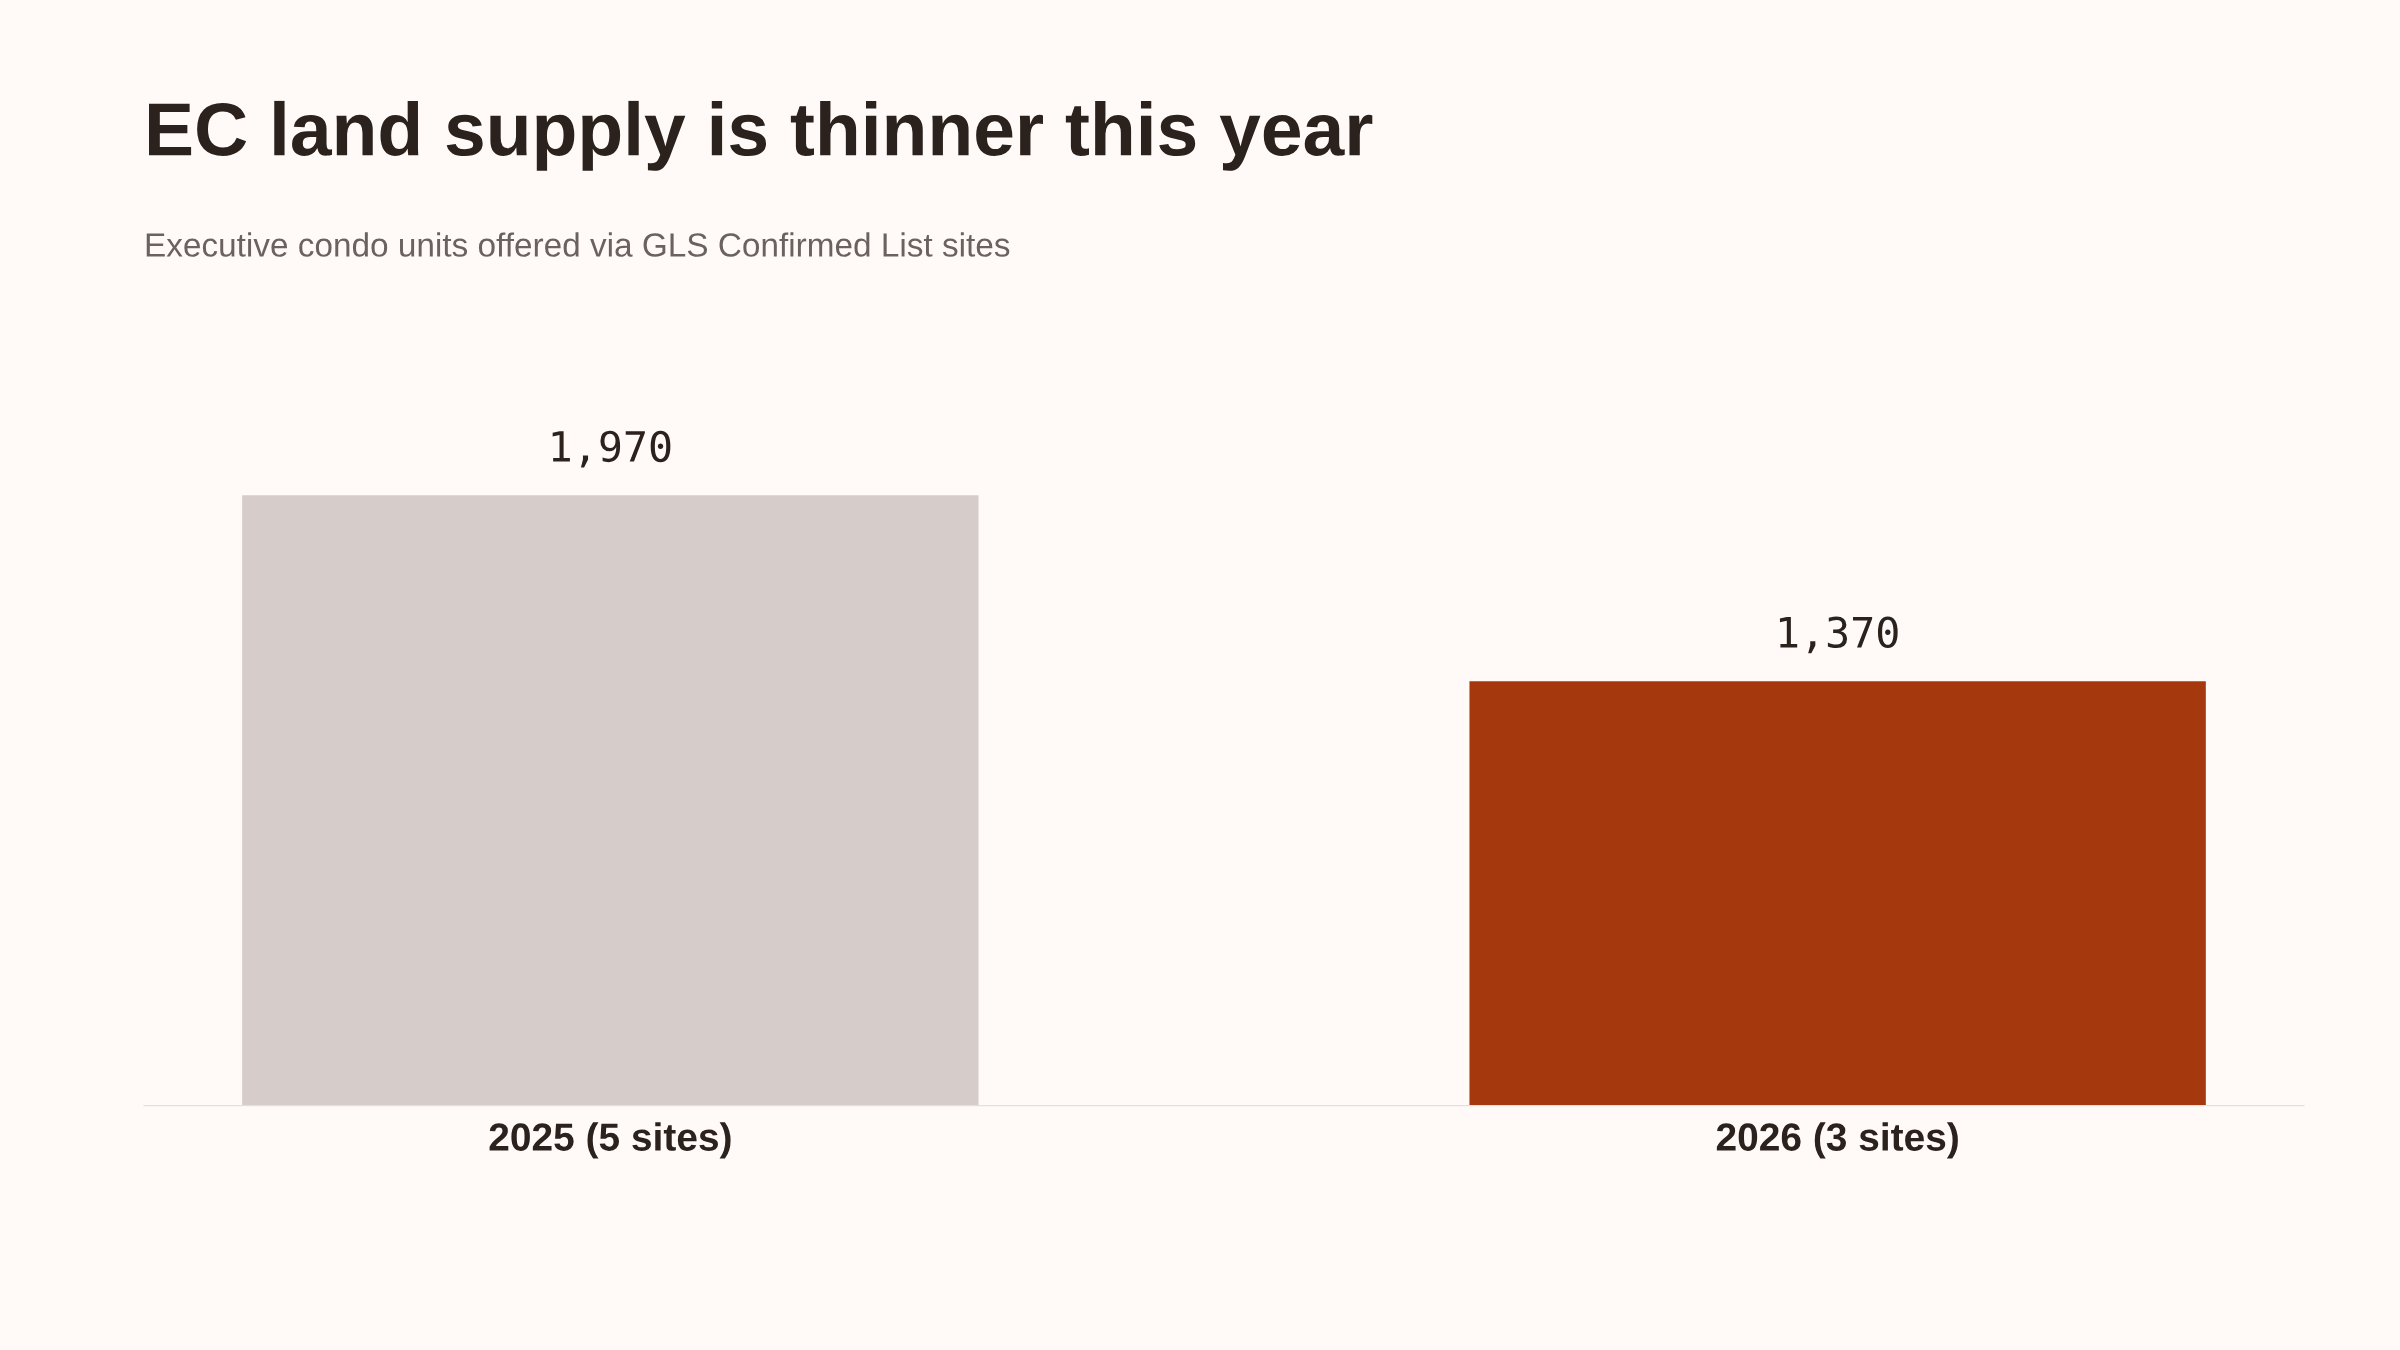 The width and height of the screenshot is (2400, 1350). What do you see at coordinates (611, 449) in the screenshot?
I see `data-label: 1,970` at bounding box center [611, 449].